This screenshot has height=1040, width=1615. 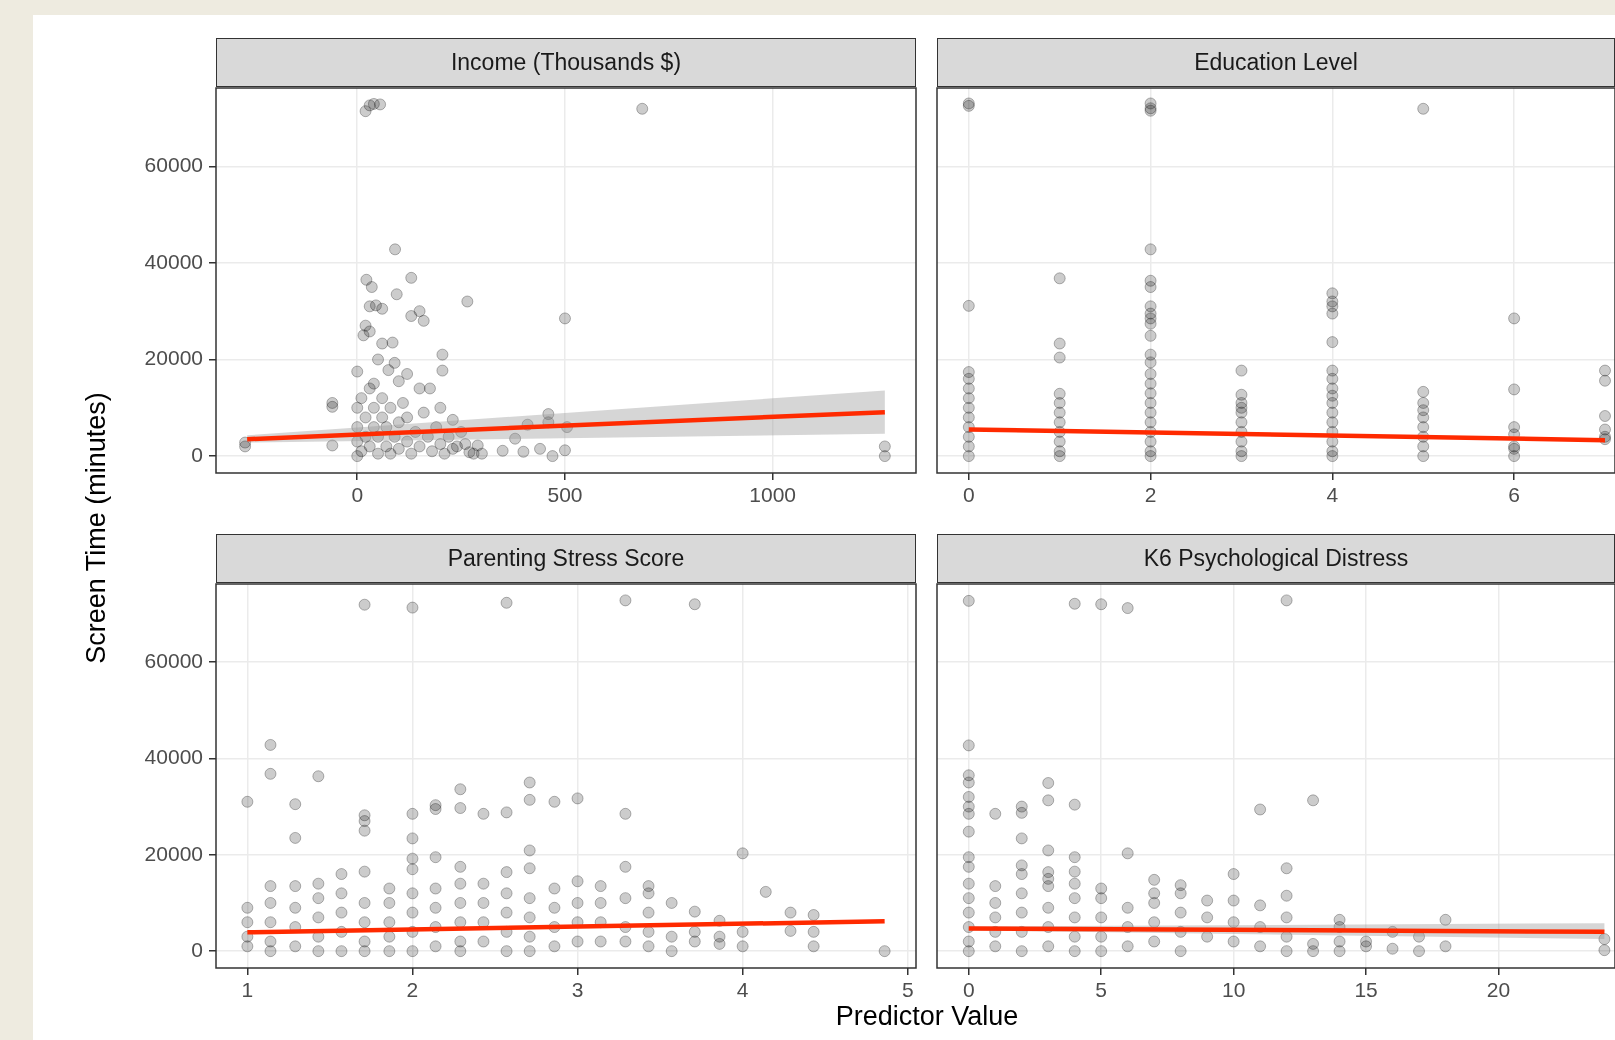 I want to click on x-tick-label: 10, so click(x=1233, y=990).